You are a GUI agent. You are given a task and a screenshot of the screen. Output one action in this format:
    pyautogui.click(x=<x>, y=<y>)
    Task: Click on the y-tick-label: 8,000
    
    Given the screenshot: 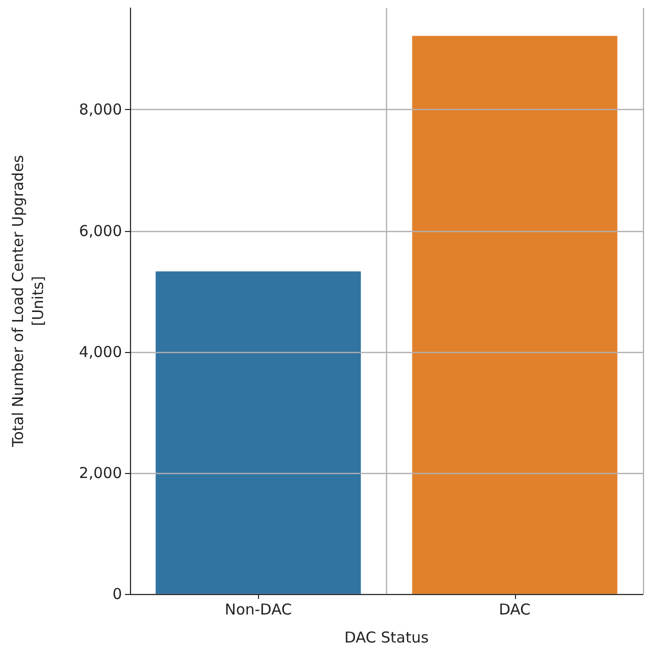 What is the action you would take?
    pyautogui.click(x=100, y=109)
    